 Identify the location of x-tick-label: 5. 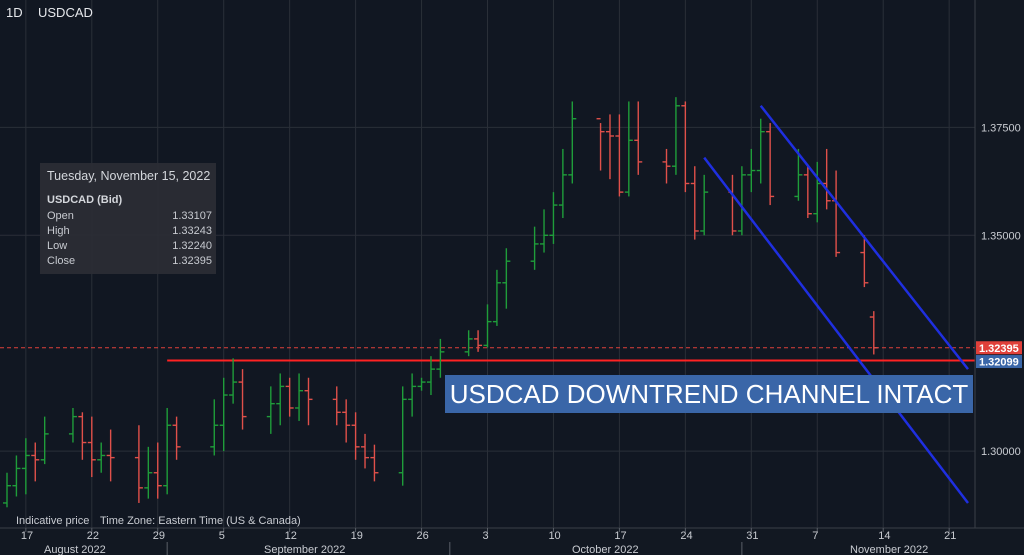
(222, 536).